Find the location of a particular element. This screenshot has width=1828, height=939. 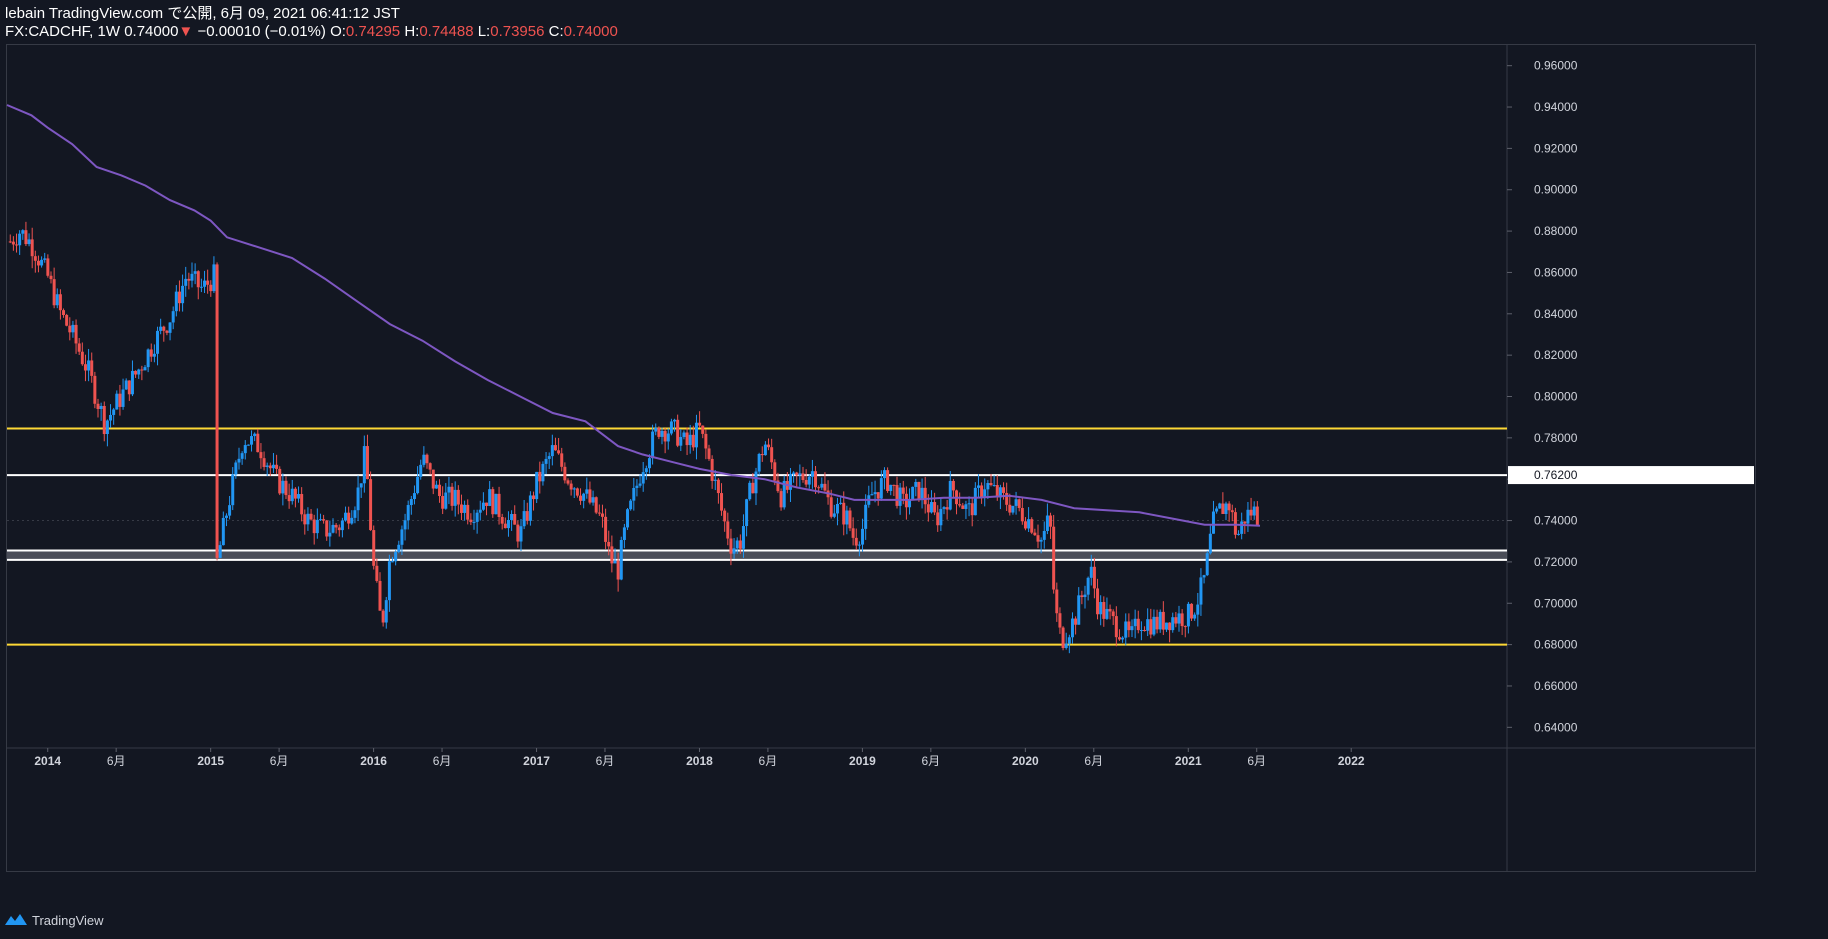

close-value: 0.74000 is located at coordinates (590, 31).